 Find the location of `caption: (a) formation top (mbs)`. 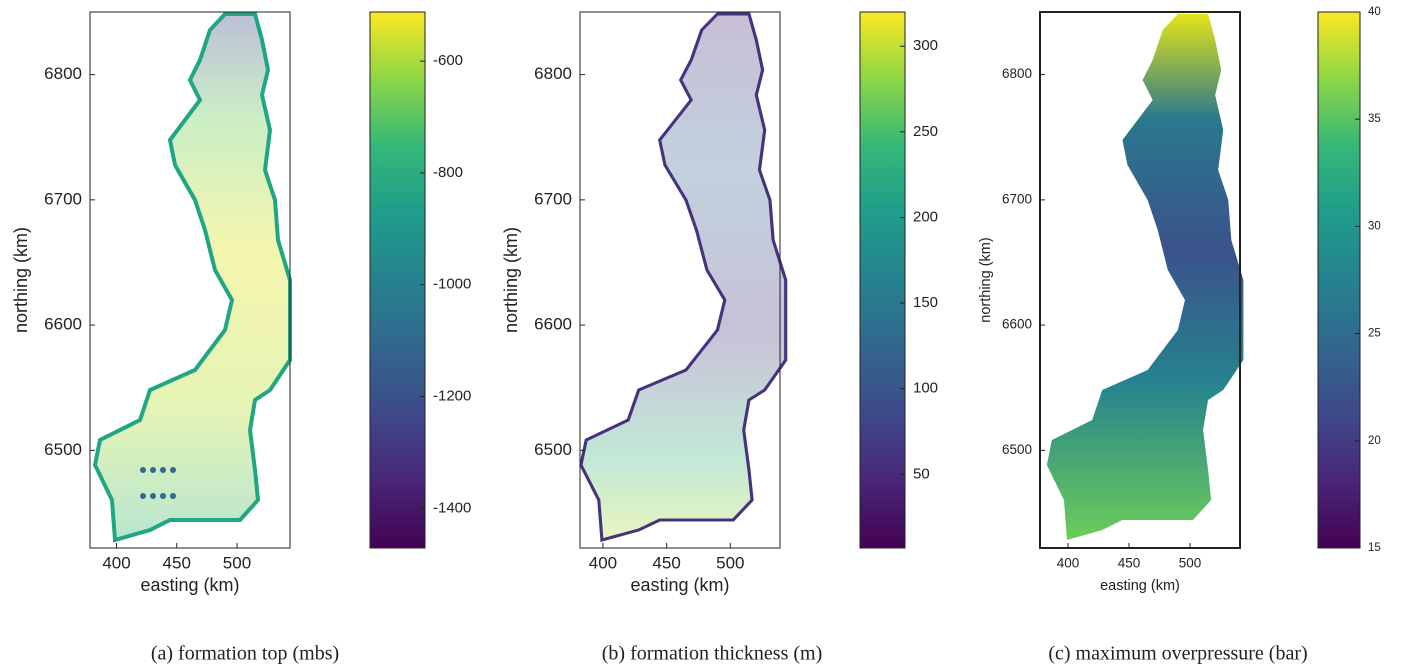

caption: (a) formation top (mbs) is located at coordinates (245, 654).